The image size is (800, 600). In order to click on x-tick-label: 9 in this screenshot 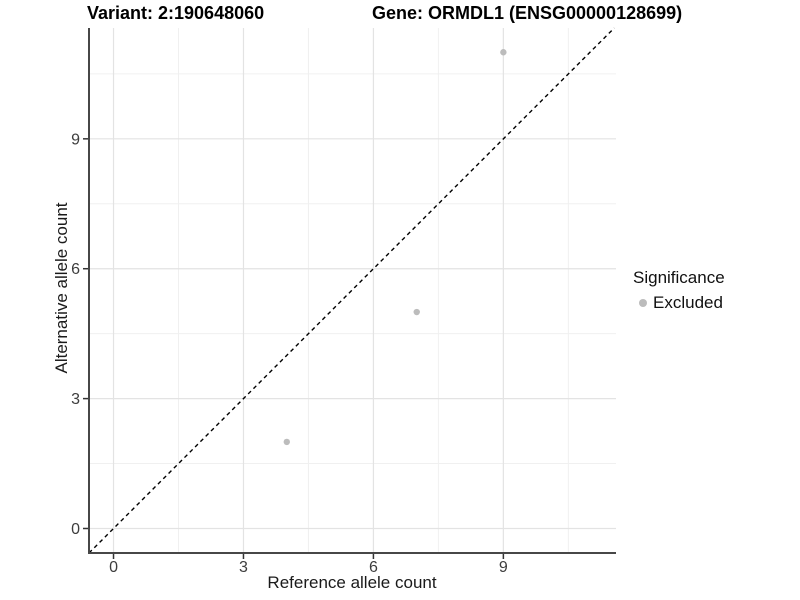, I will do `click(503, 567)`.